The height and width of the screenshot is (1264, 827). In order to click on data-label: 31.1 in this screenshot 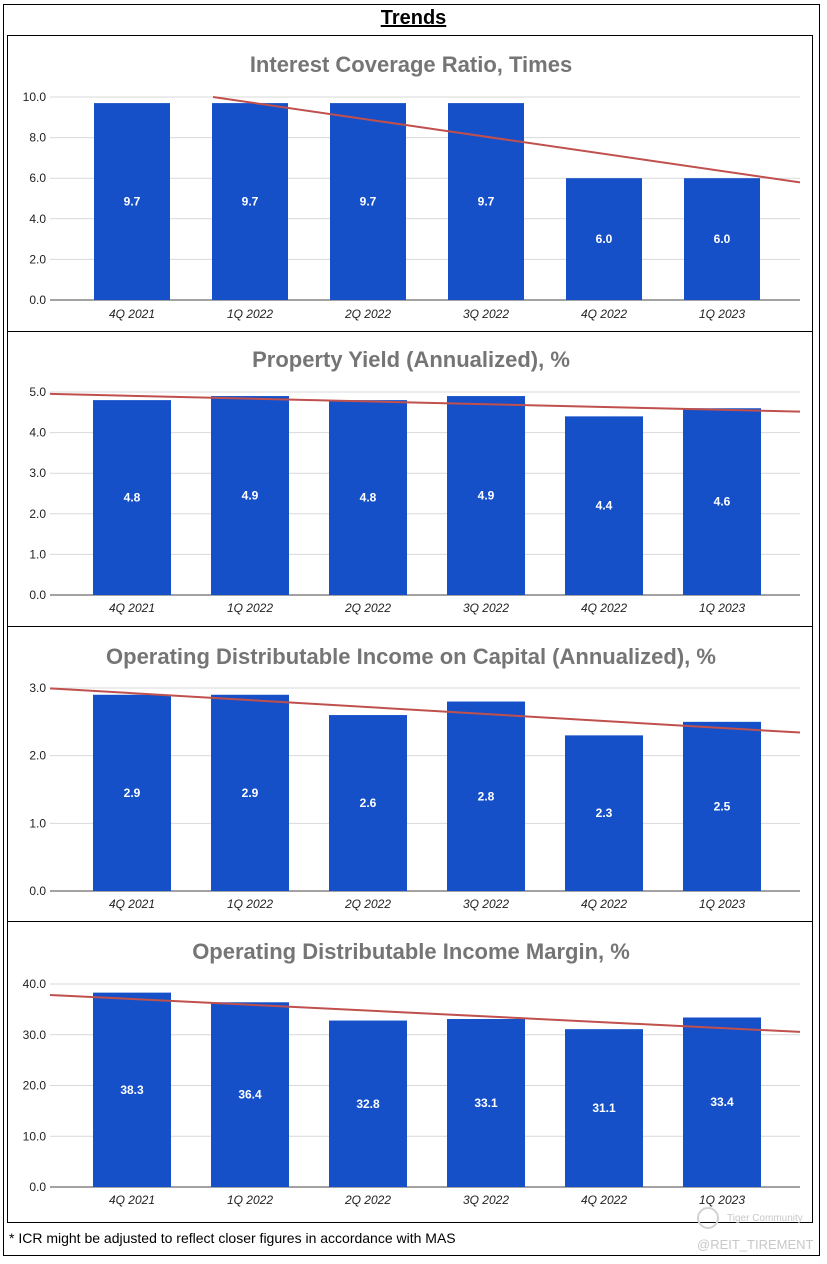, I will do `click(604, 1108)`.